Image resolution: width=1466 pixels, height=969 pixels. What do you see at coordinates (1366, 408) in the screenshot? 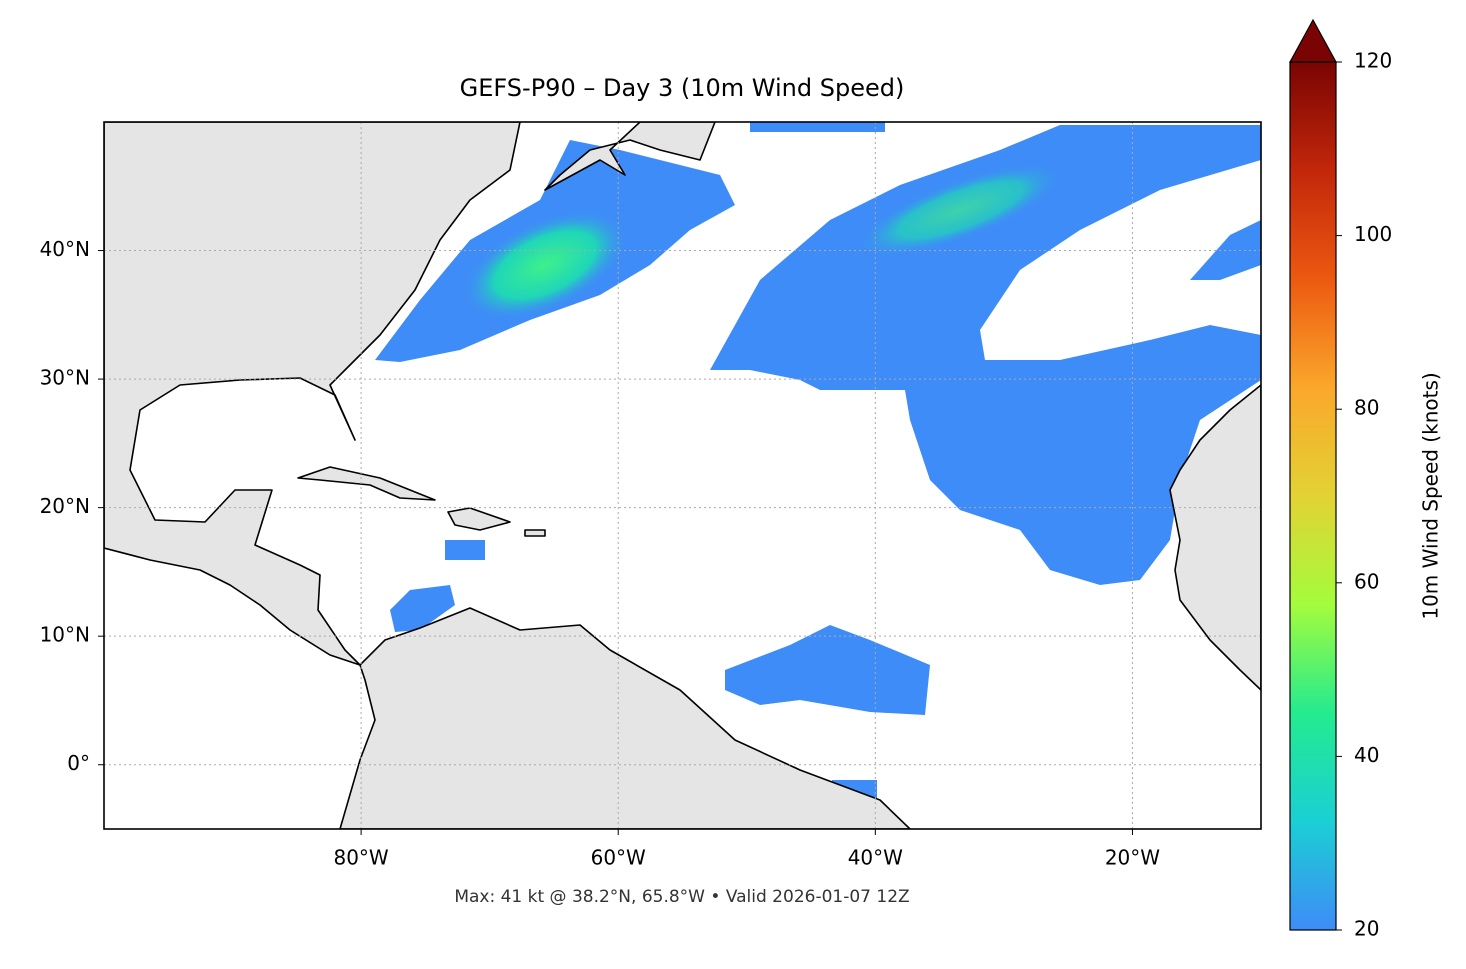
I see `colorbar-tick-label: 80` at bounding box center [1366, 408].